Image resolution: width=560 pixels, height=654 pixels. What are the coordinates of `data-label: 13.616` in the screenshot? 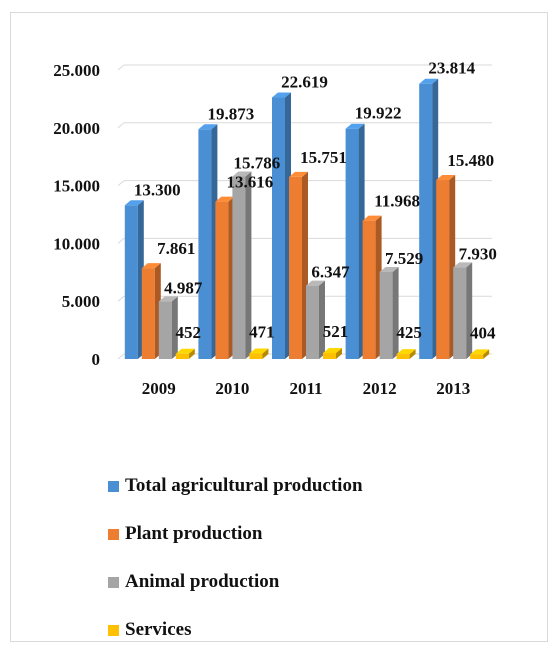 It's located at (250, 182).